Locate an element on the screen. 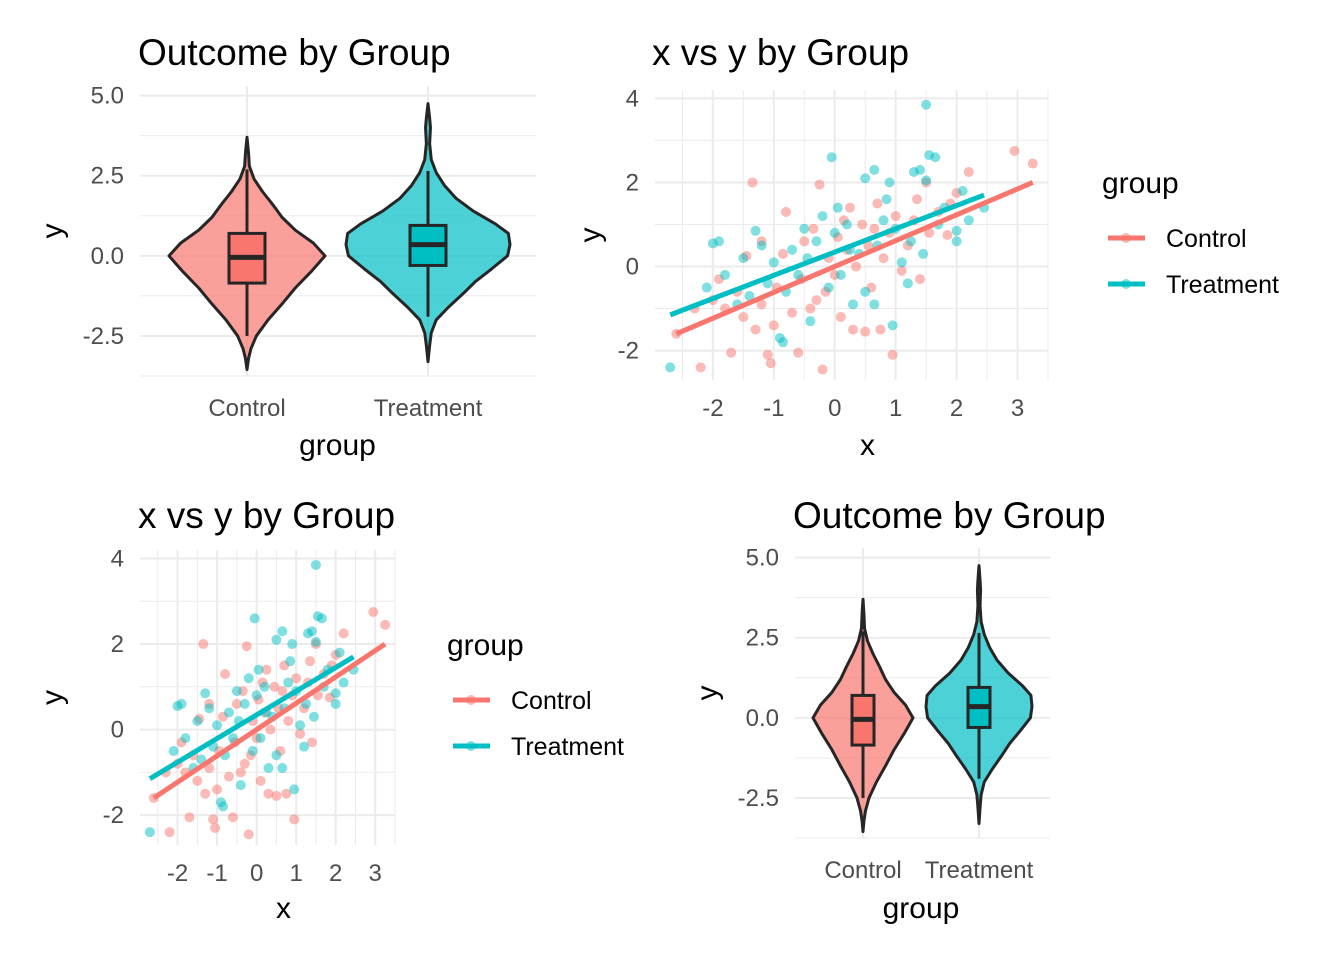 The image size is (1344, 960). panel-1: -2.5 0.0 2.5 5.0 y group Control Treatment is located at coordinates (286, 272).